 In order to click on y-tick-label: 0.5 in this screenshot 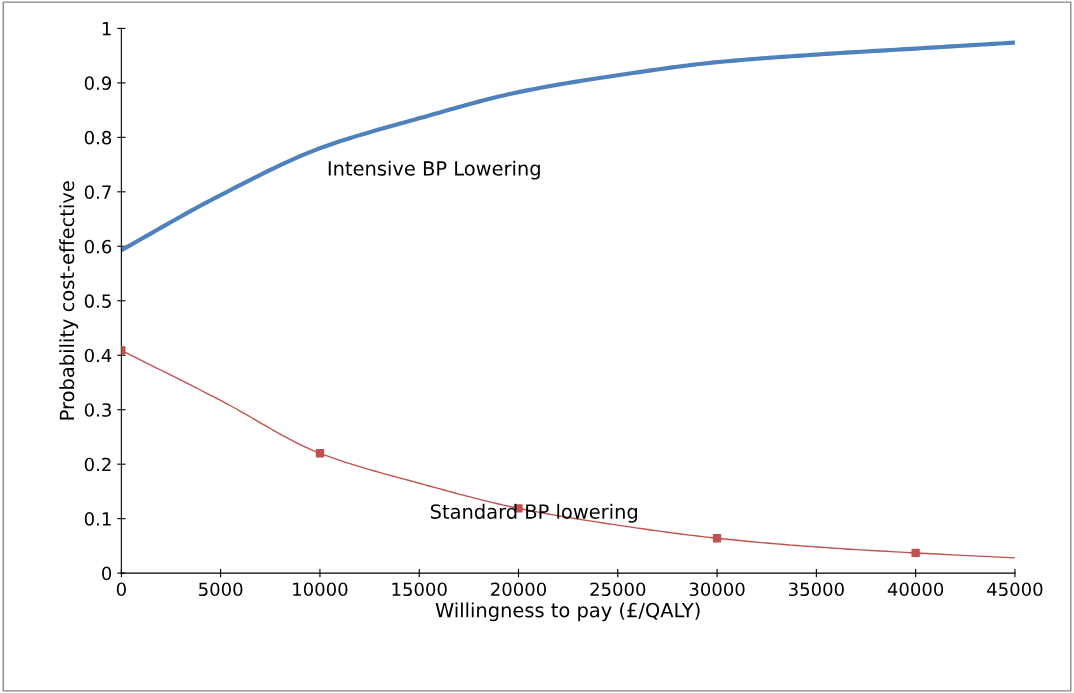, I will do `click(97, 301)`.